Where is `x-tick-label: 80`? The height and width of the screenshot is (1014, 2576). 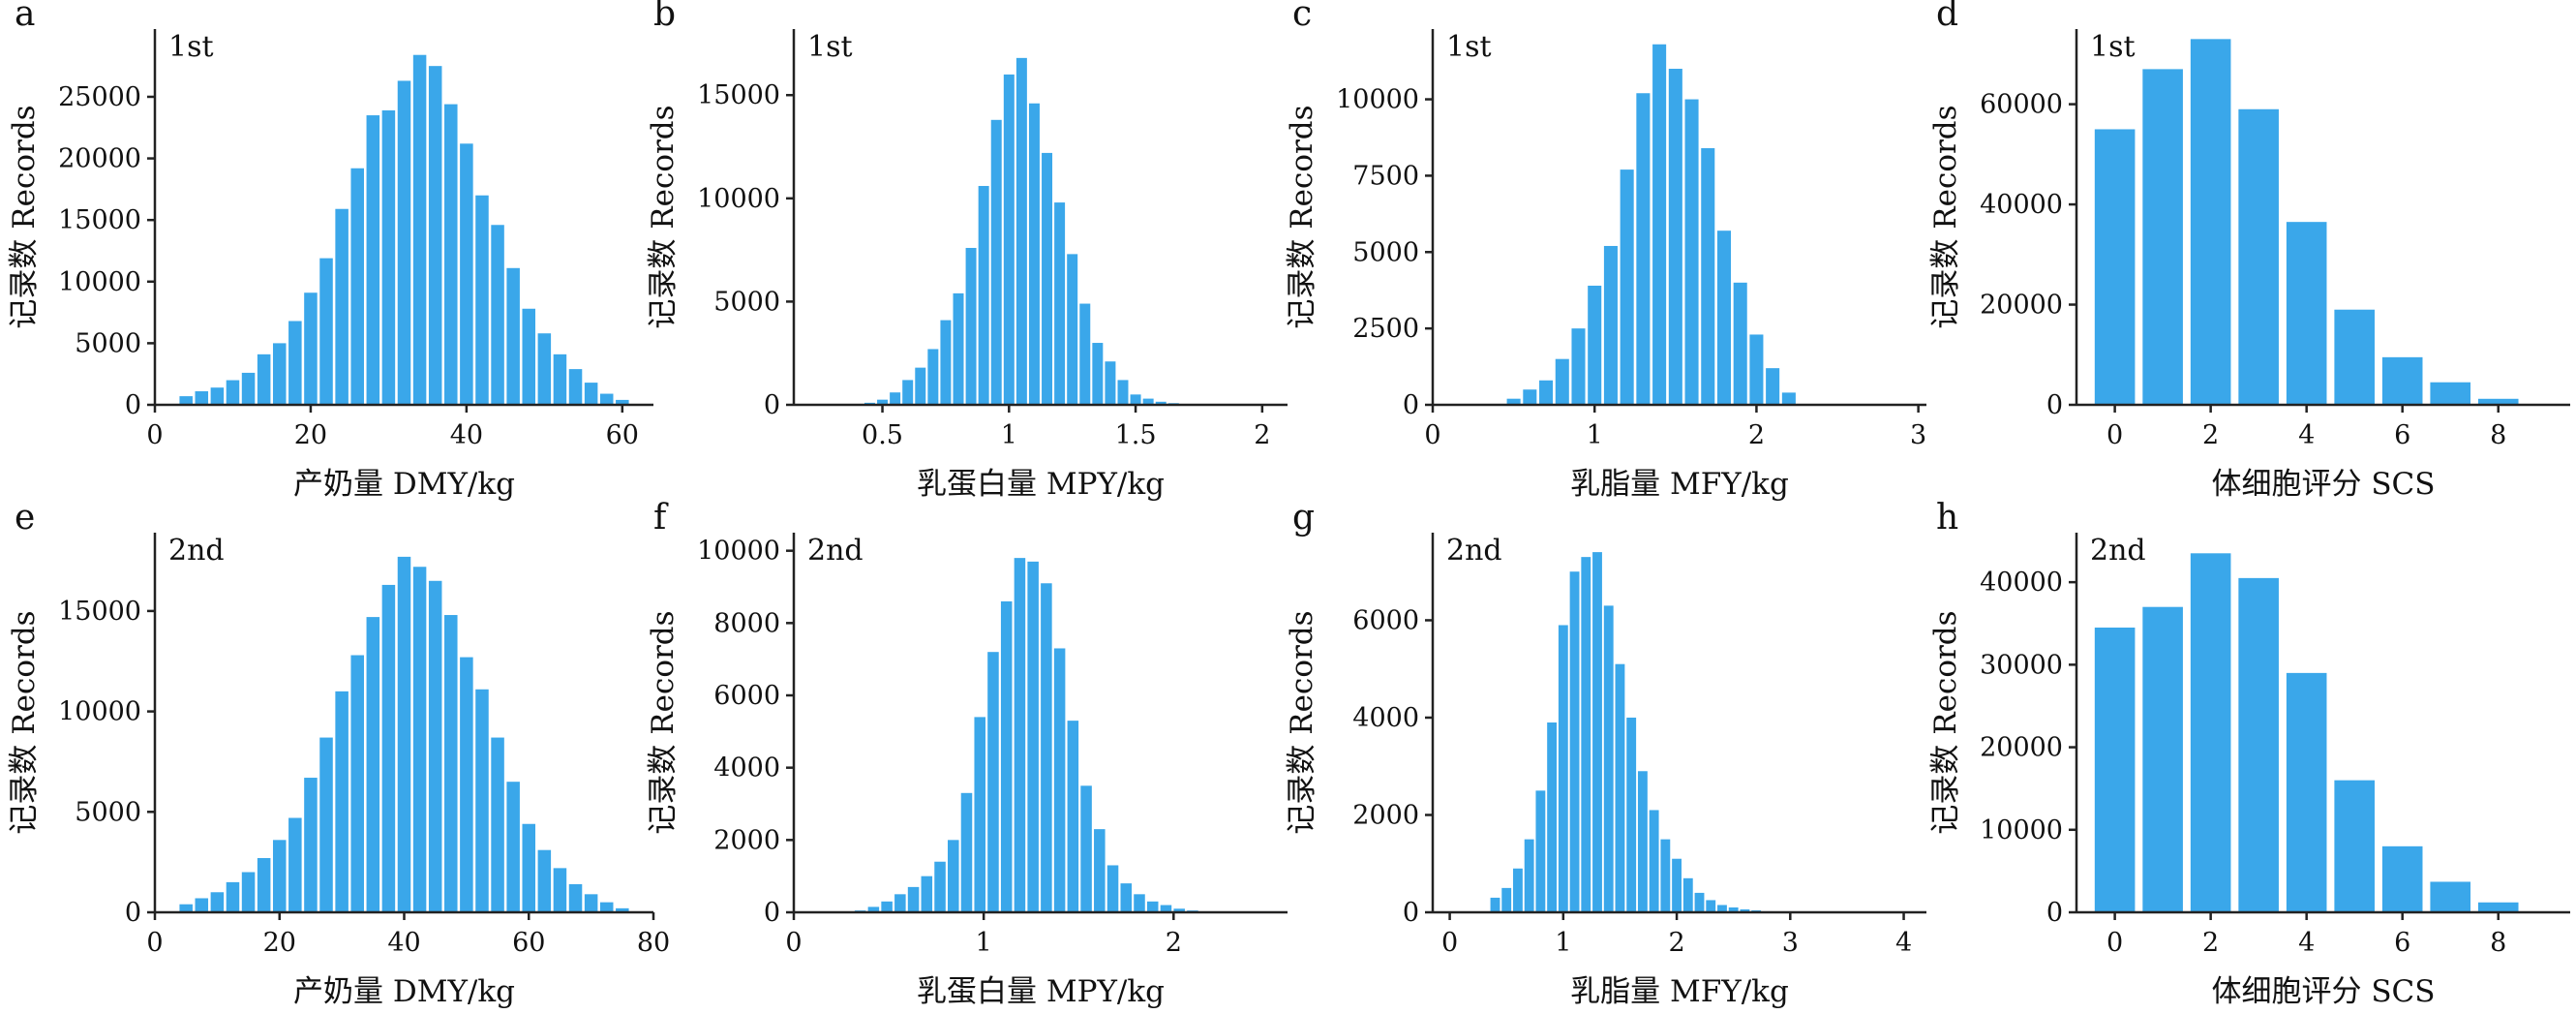 x-tick-label: 80 is located at coordinates (653, 943).